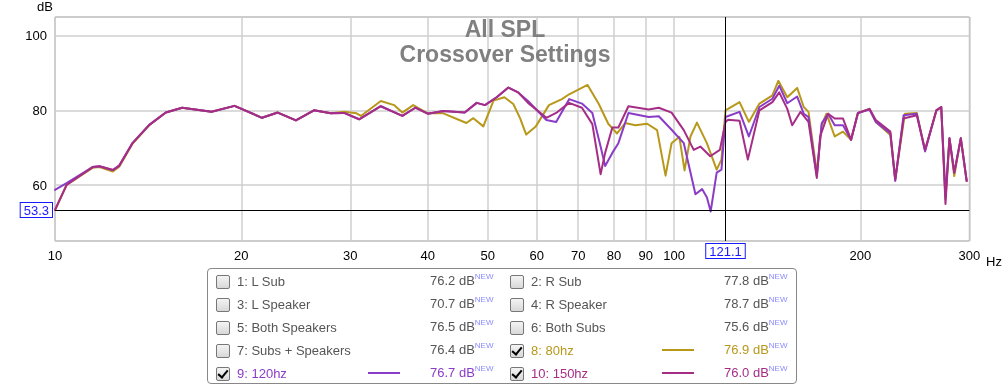  What do you see at coordinates (645, 255) in the screenshot?
I see `x-tick-label: 90` at bounding box center [645, 255].